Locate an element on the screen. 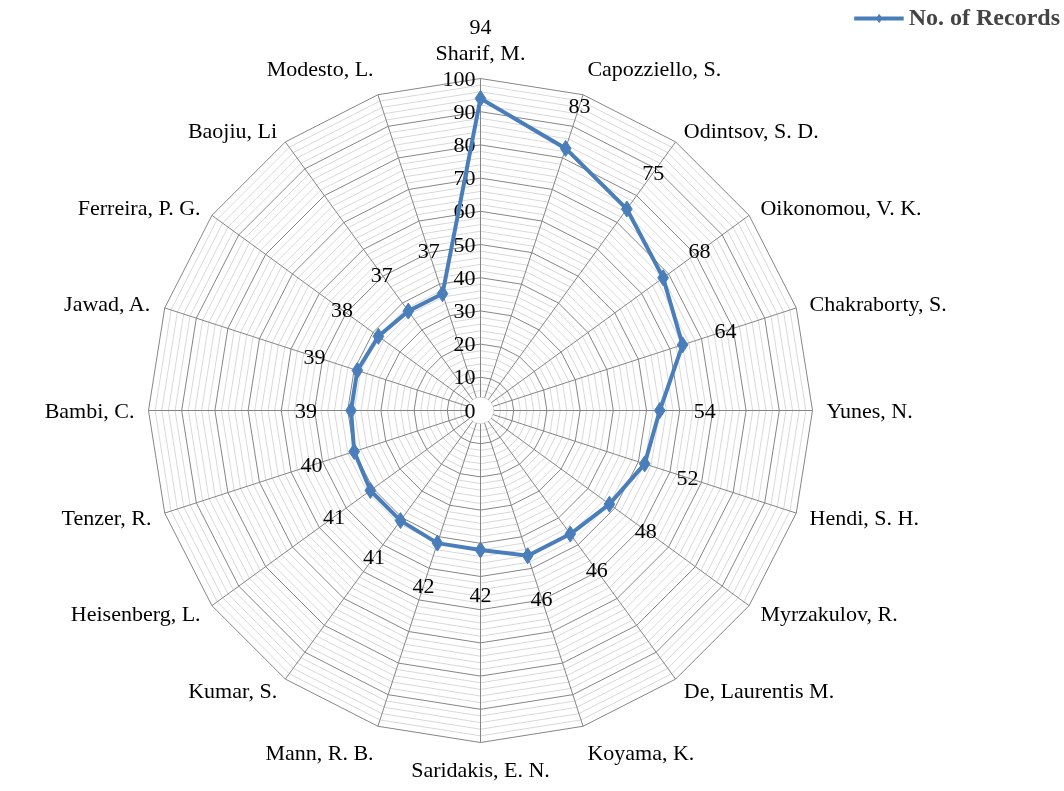  spoke-label: Hendi, S. H. is located at coordinates (864, 517).